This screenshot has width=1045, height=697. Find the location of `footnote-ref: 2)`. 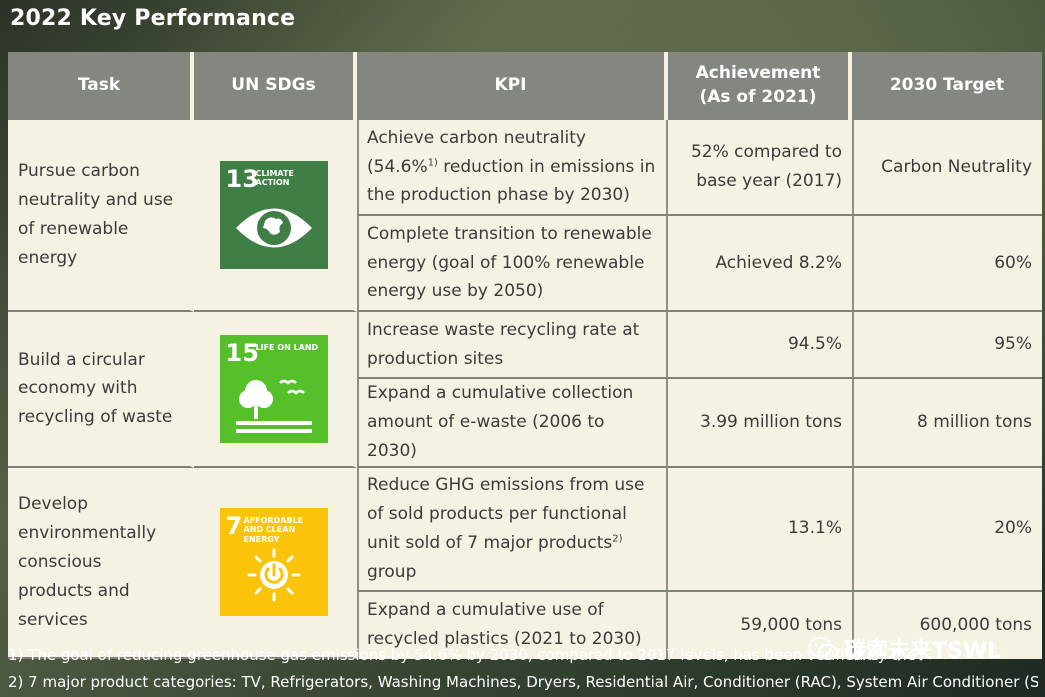

footnote-ref: 2) is located at coordinates (617, 539).